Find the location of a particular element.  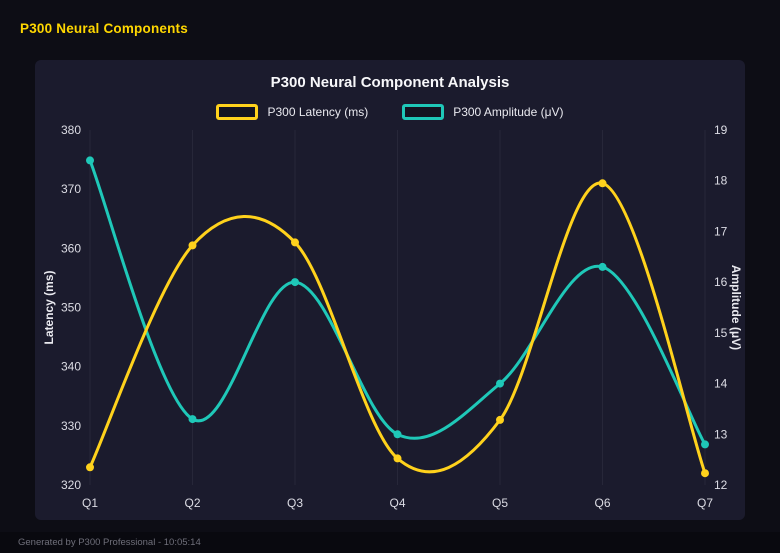

left-tick-label: 370 is located at coordinates (71, 189).